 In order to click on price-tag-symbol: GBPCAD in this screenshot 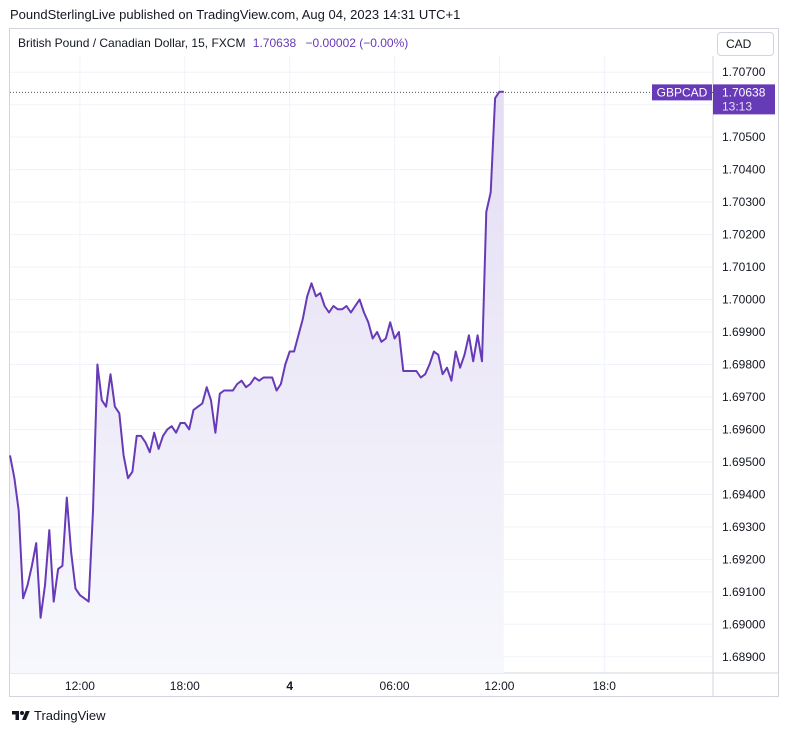, I will do `click(682, 92)`.